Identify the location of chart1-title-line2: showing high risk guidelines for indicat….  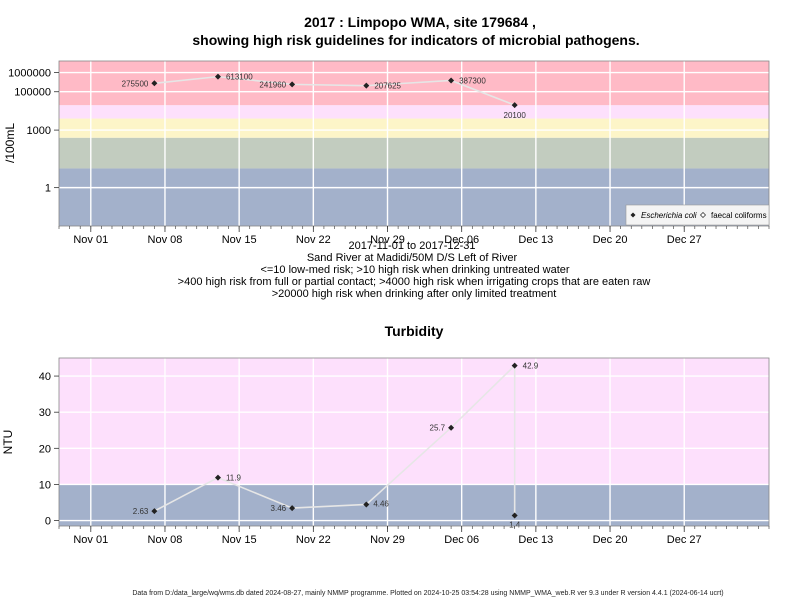
(415, 40).